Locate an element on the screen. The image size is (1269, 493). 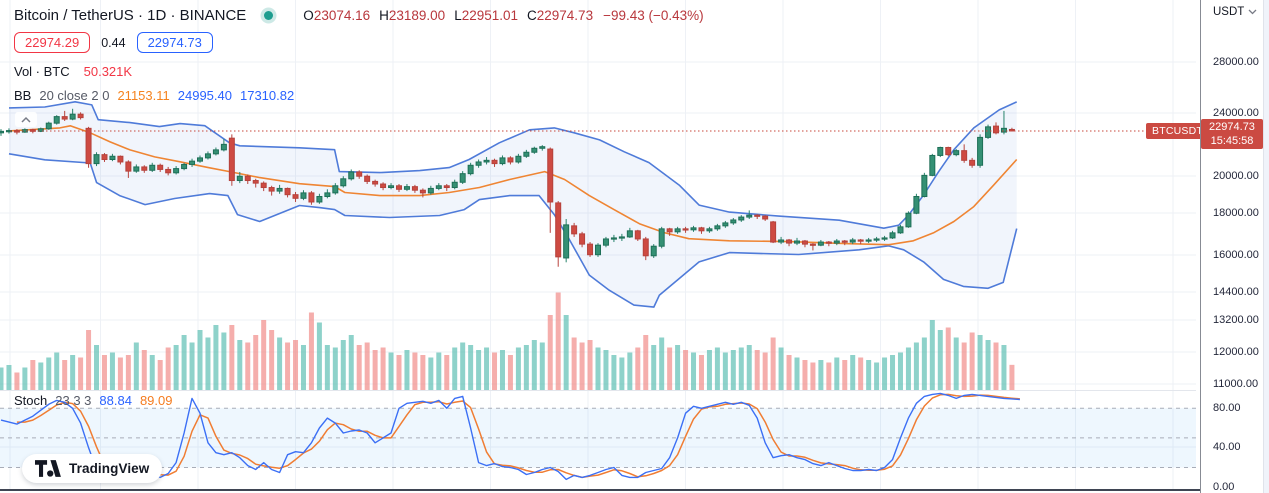
bid-ask-row: 22974.29 0.44 22974.73 is located at coordinates (113, 42).